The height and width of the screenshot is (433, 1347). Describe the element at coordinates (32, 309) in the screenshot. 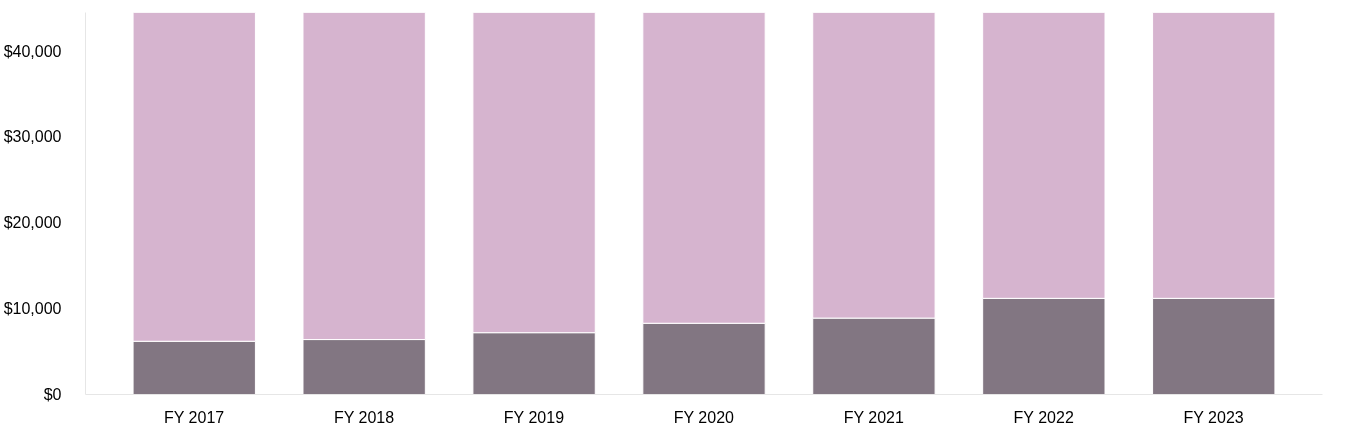

I see `y-tick-label: $10,000` at that location.